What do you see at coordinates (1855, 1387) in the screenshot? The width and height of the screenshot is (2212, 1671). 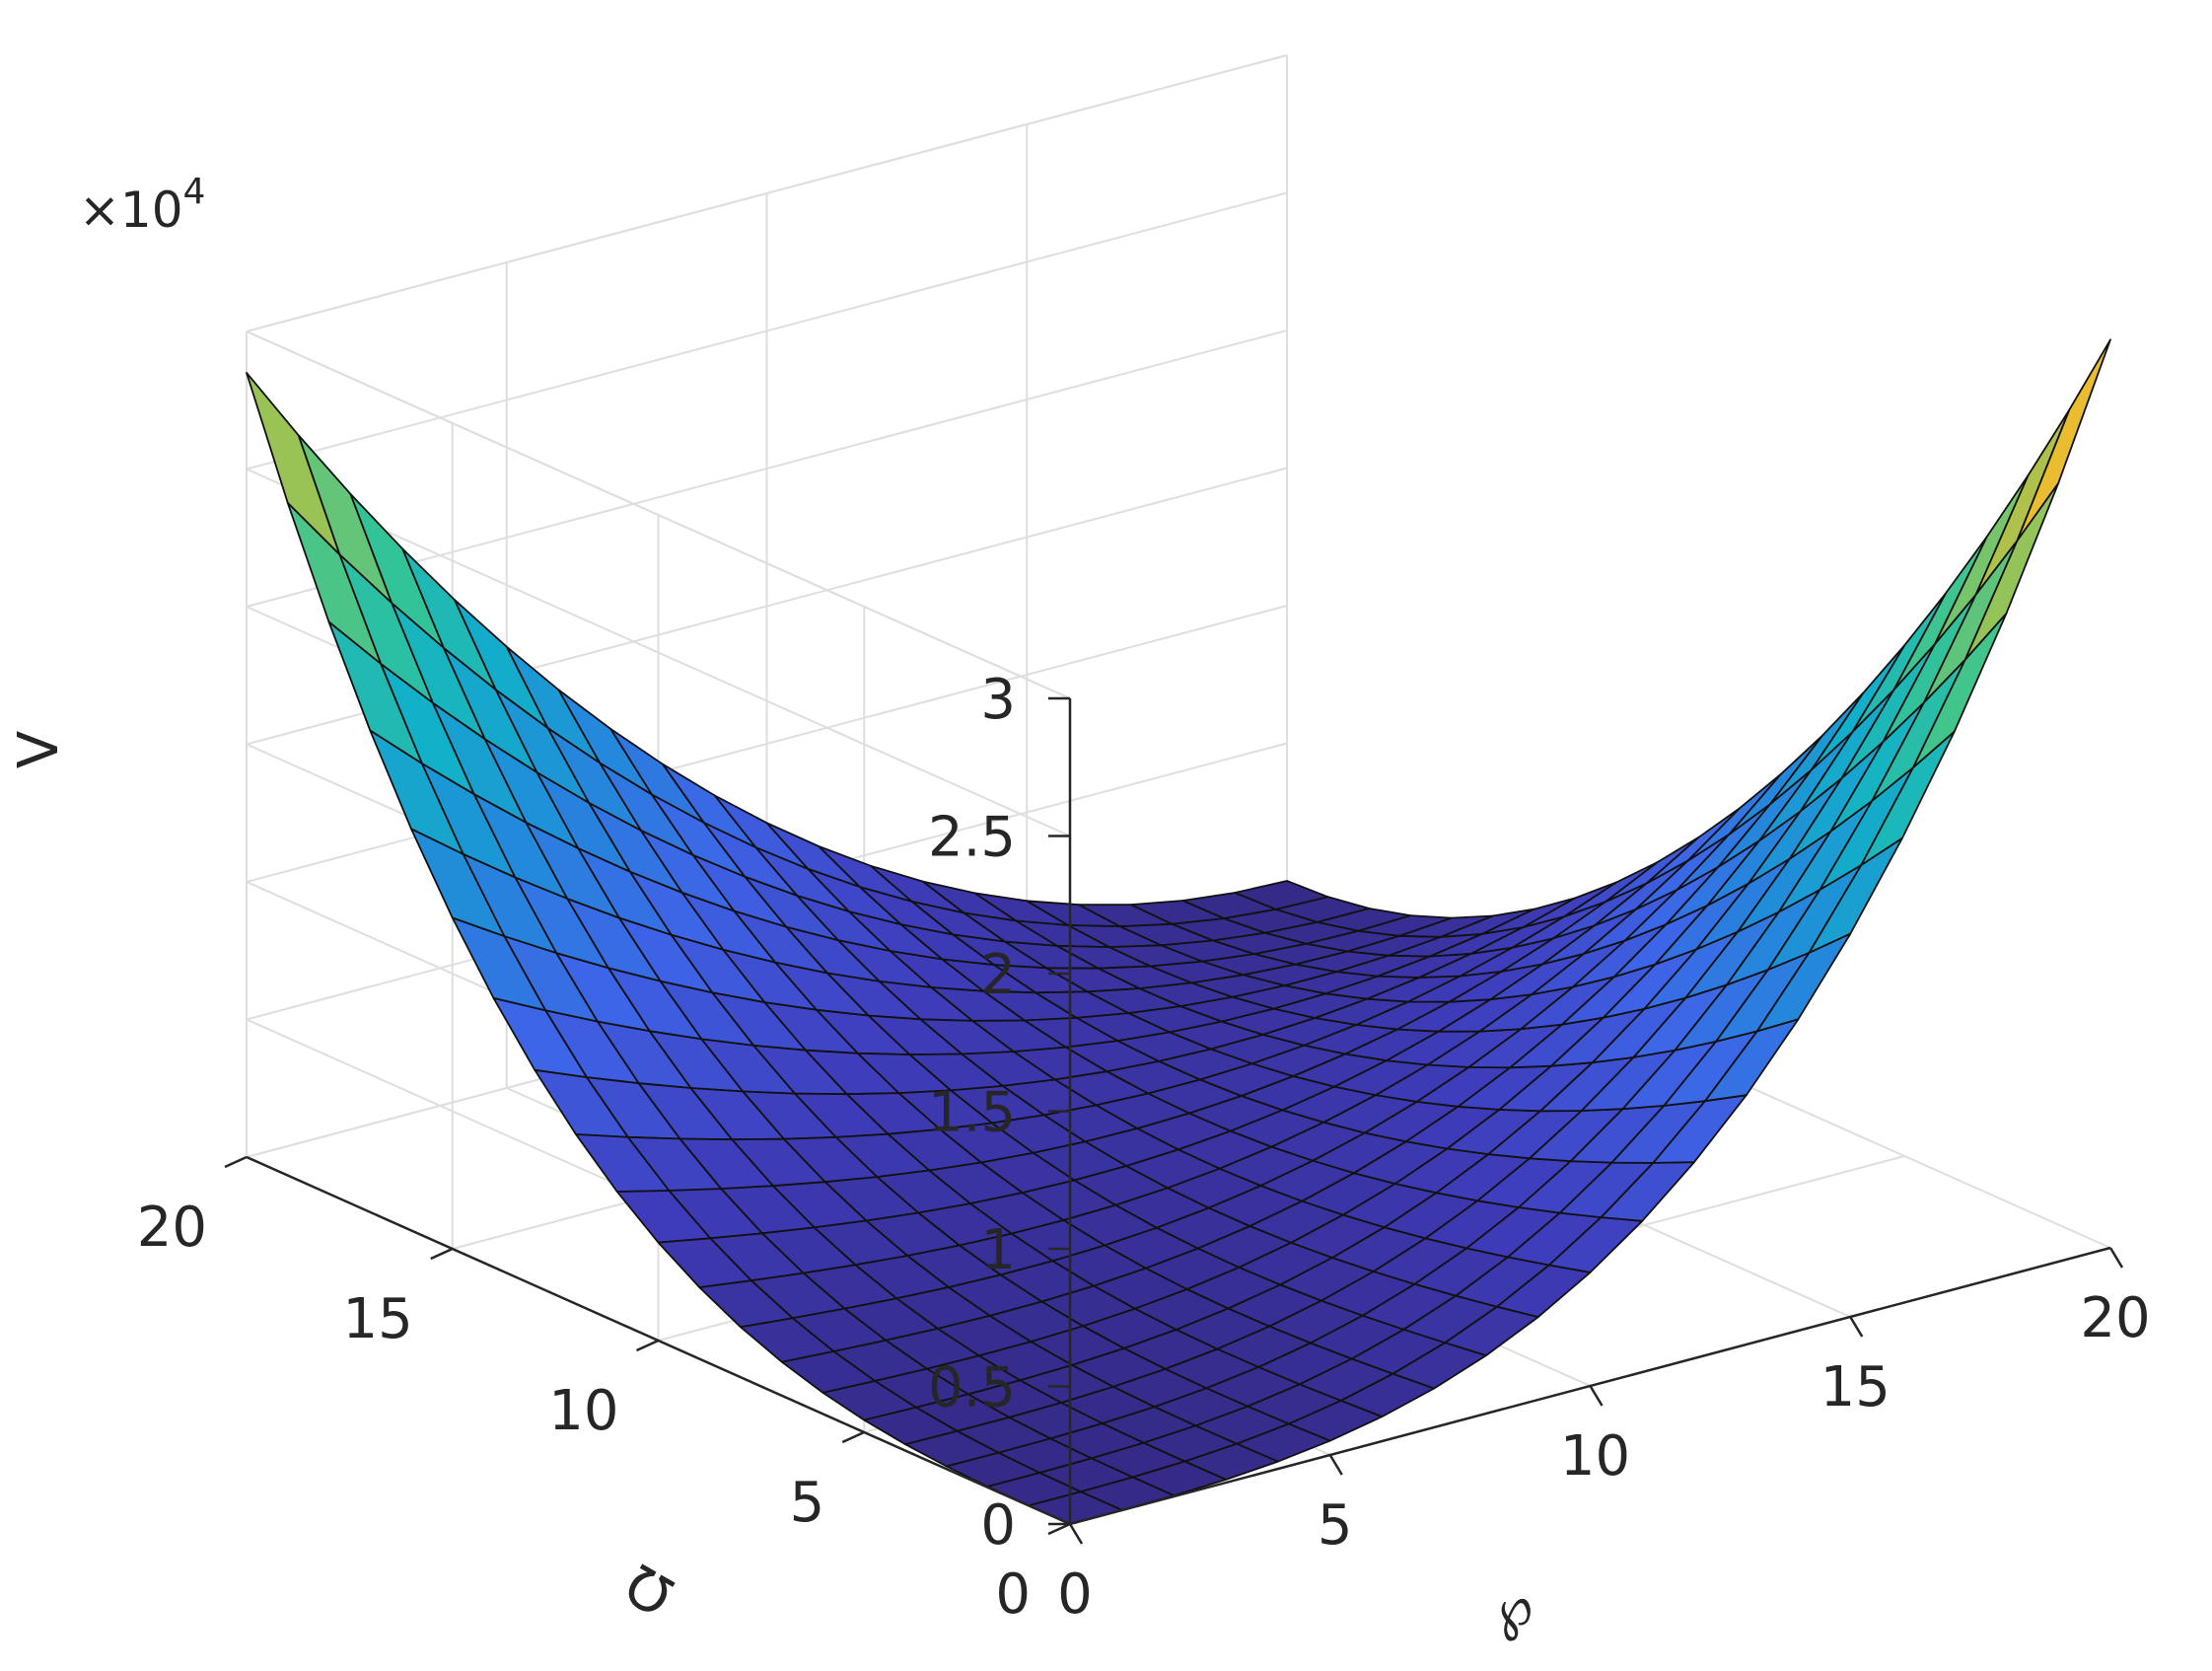 I see `x-tick-label: 15` at bounding box center [1855, 1387].